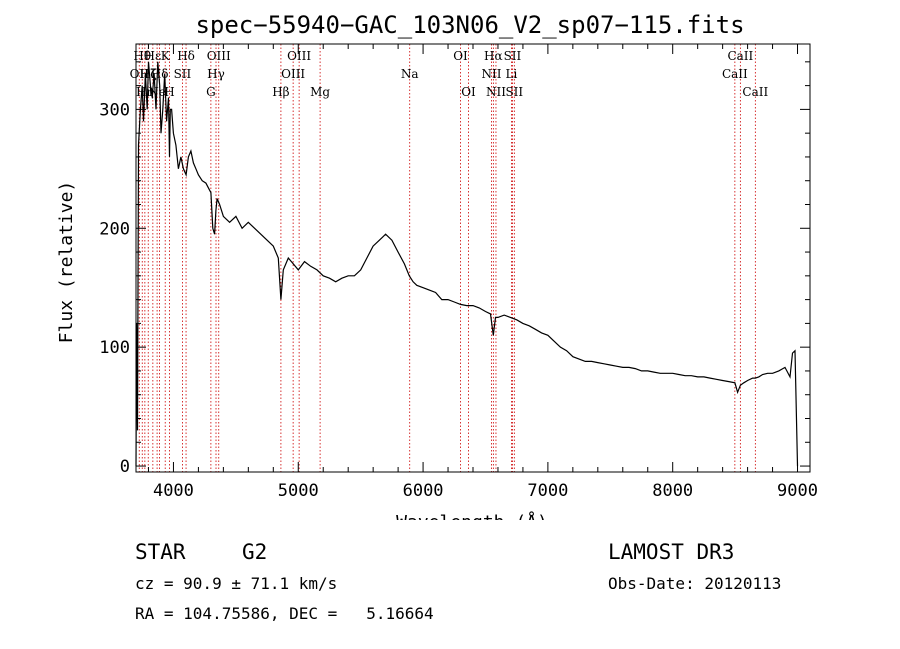  What do you see at coordinates (410, 74) in the screenshot?
I see `line-marker-label: Na` at bounding box center [410, 74].